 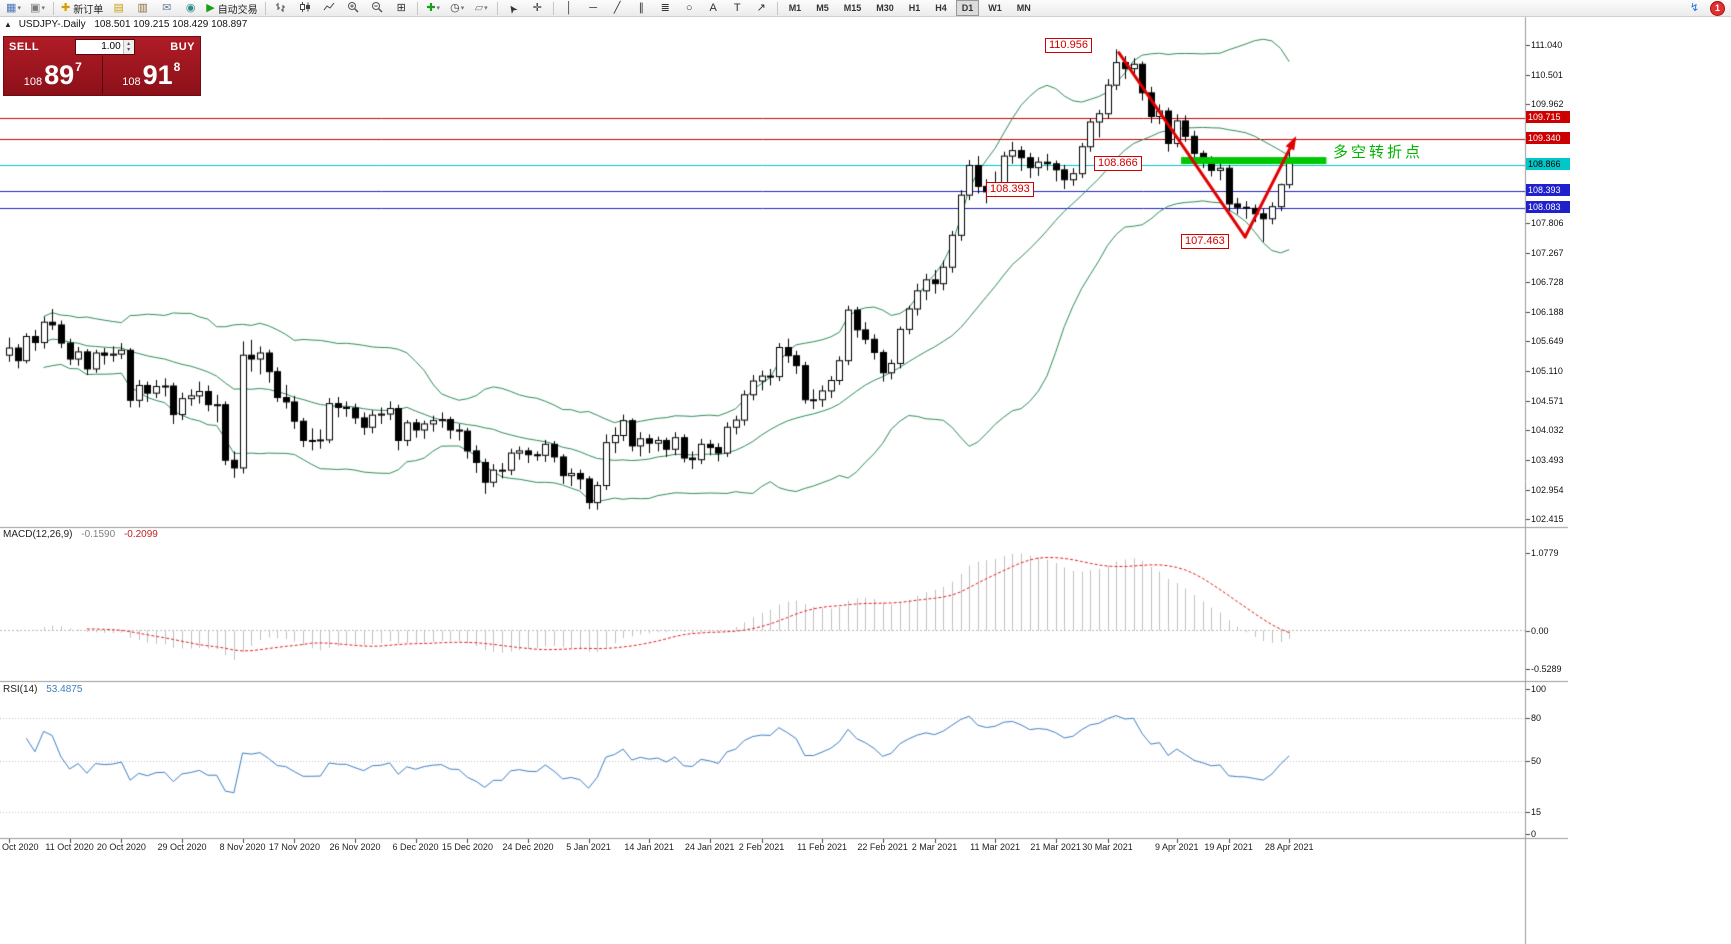 I want to click on text-icon: A, so click(x=713, y=7).